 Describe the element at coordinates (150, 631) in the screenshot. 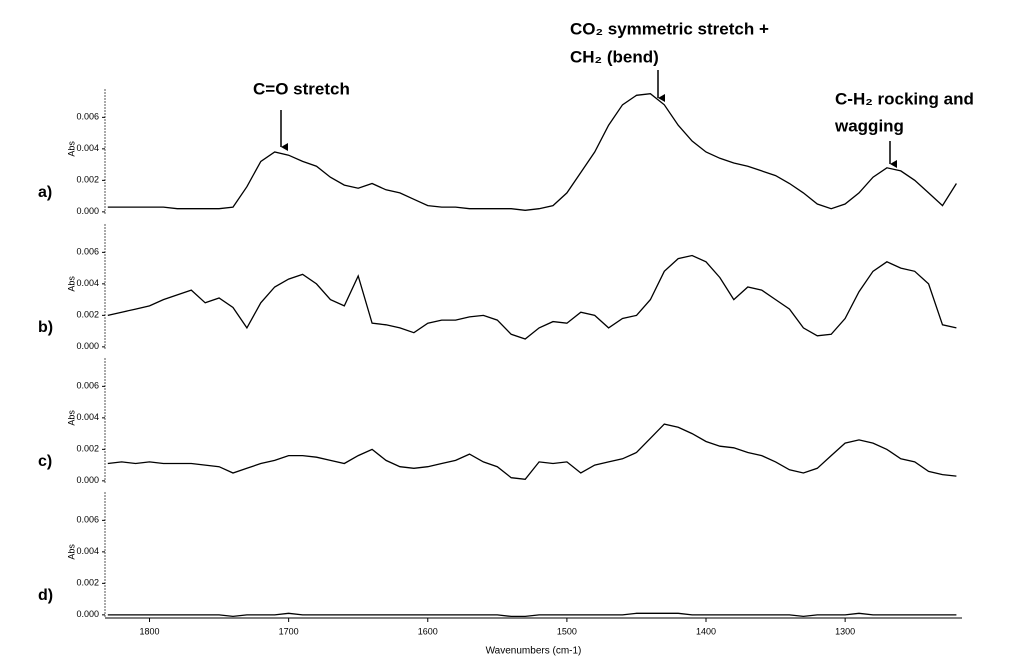

I see `x-tick-label: 1800` at that location.